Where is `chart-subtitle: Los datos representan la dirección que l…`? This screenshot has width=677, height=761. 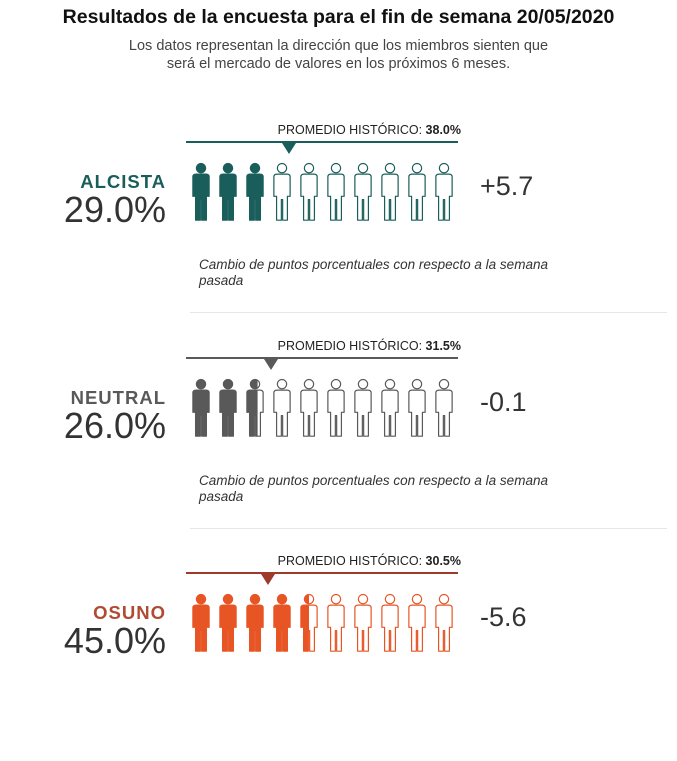 chart-subtitle: Los datos representan la dirección que l… is located at coordinates (338, 55).